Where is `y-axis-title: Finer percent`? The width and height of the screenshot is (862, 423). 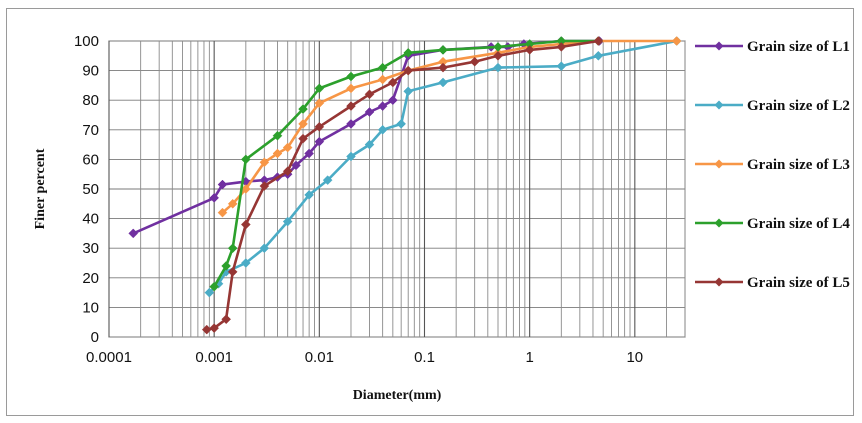
y-axis-title: Finer percent is located at coordinates (40, 188).